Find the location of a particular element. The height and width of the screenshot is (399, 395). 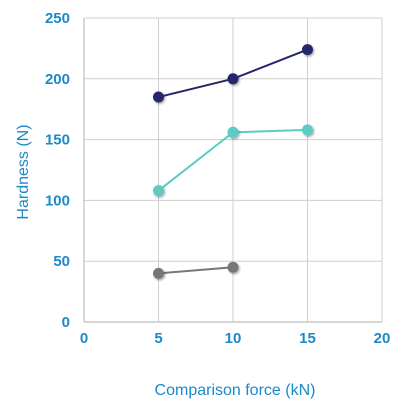

x-tick-label: 20 is located at coordinates (382, 338).